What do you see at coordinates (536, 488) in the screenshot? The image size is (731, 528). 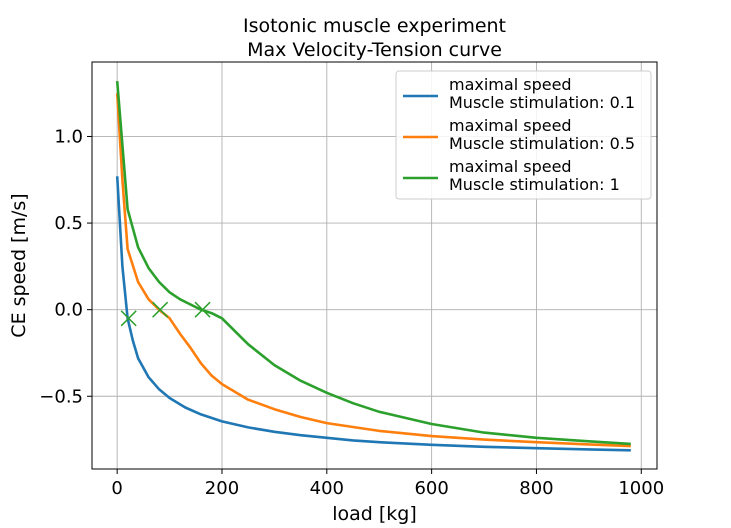 I see `x-tick-label: 800` at bounding box center [536, 488].